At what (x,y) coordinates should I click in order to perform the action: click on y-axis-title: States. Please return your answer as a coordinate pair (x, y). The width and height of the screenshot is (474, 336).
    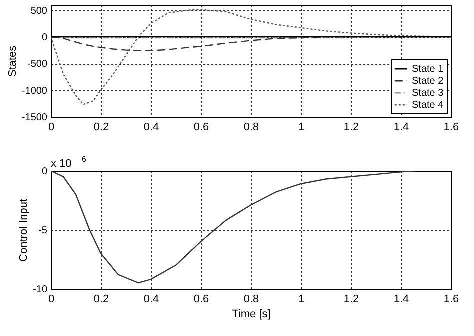
    Looking at the image, I should click on (12, 61).